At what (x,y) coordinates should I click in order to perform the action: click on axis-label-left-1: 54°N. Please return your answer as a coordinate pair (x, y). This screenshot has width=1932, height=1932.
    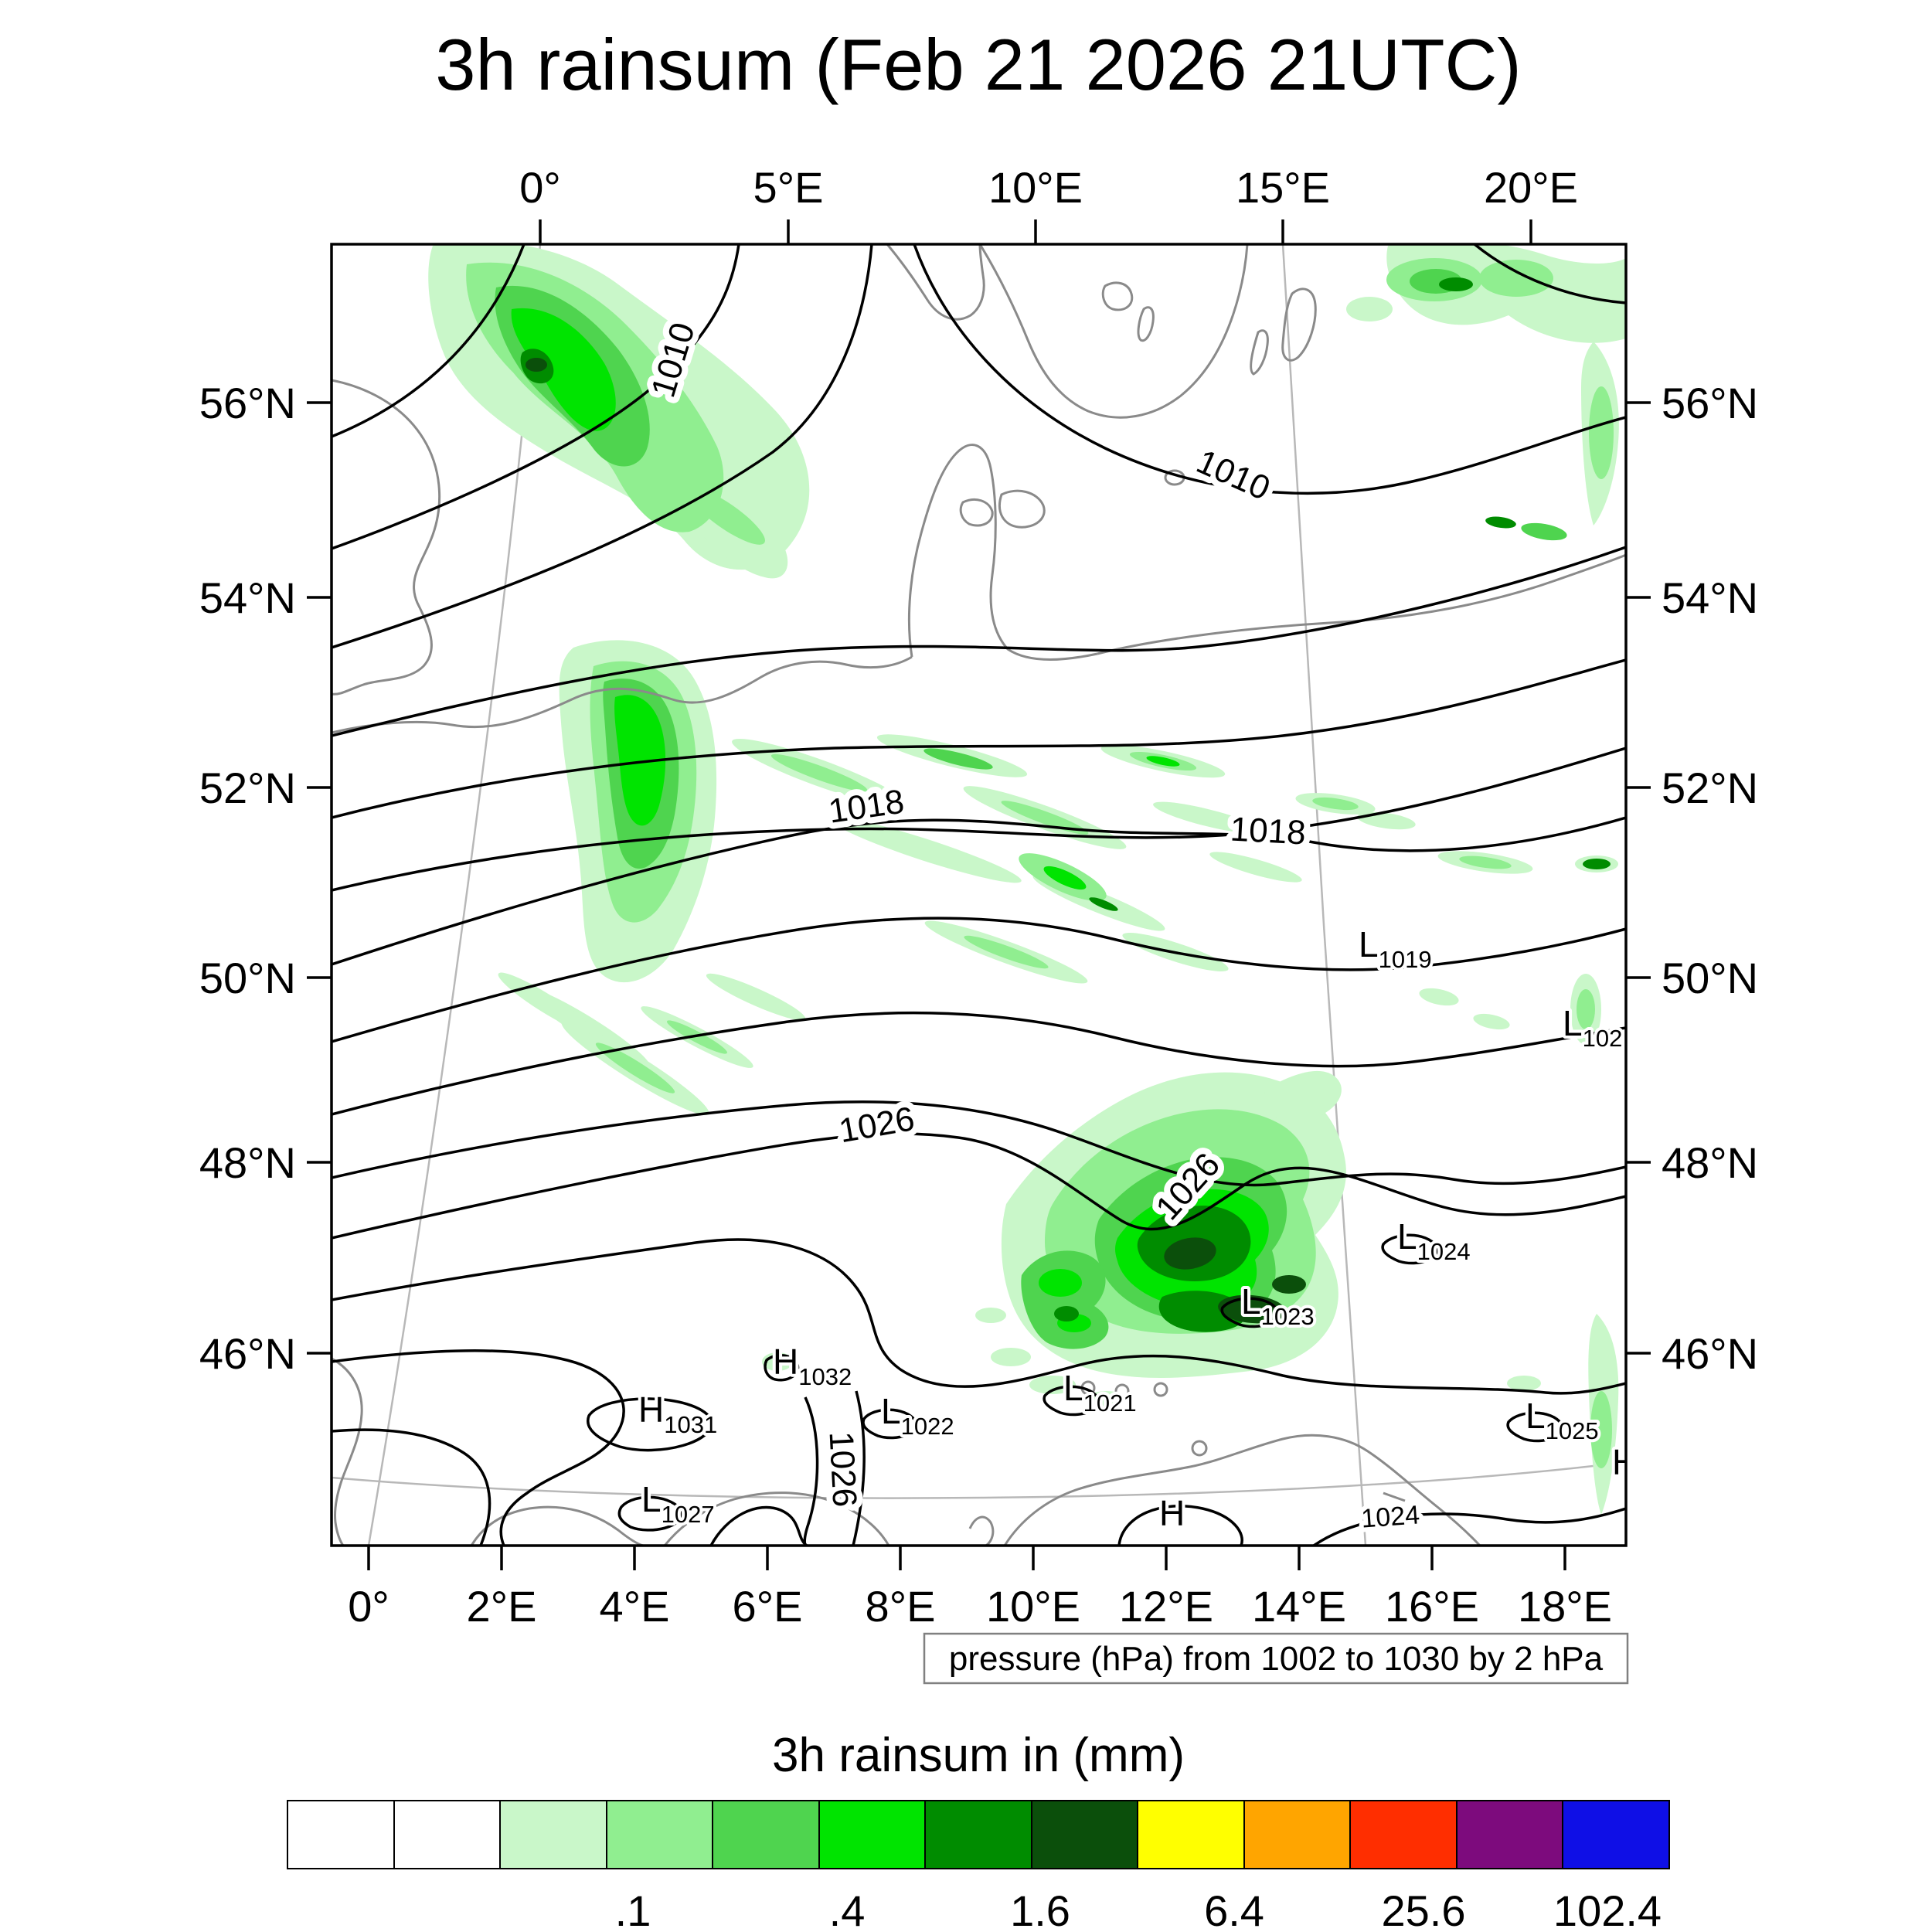
    Looking at the image, I should click on (248, 597).